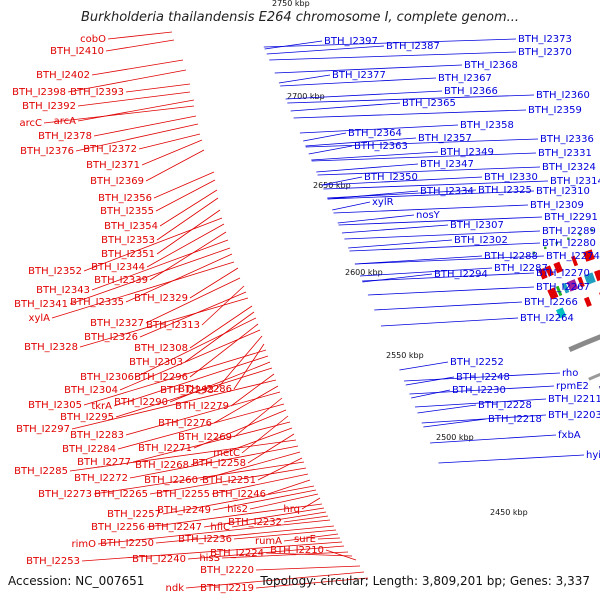 Image resolution: width=600 pixels, height=600 pixels. Describe the element at coordinates (159, 559) in the screenshot. I see `left-gene-label-74: BTH_I2240` at that location.